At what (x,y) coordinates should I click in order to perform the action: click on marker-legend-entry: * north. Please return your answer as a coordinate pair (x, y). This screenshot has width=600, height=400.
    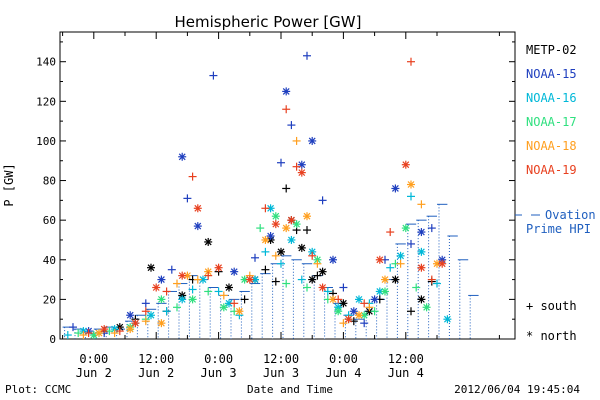
    Looking at the image, I should click on (551, 336).